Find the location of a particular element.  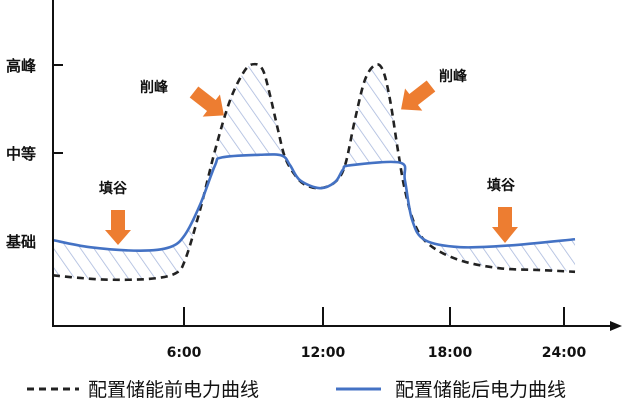

x-tick-label: 12:00 is located at coordinates (323, 353).